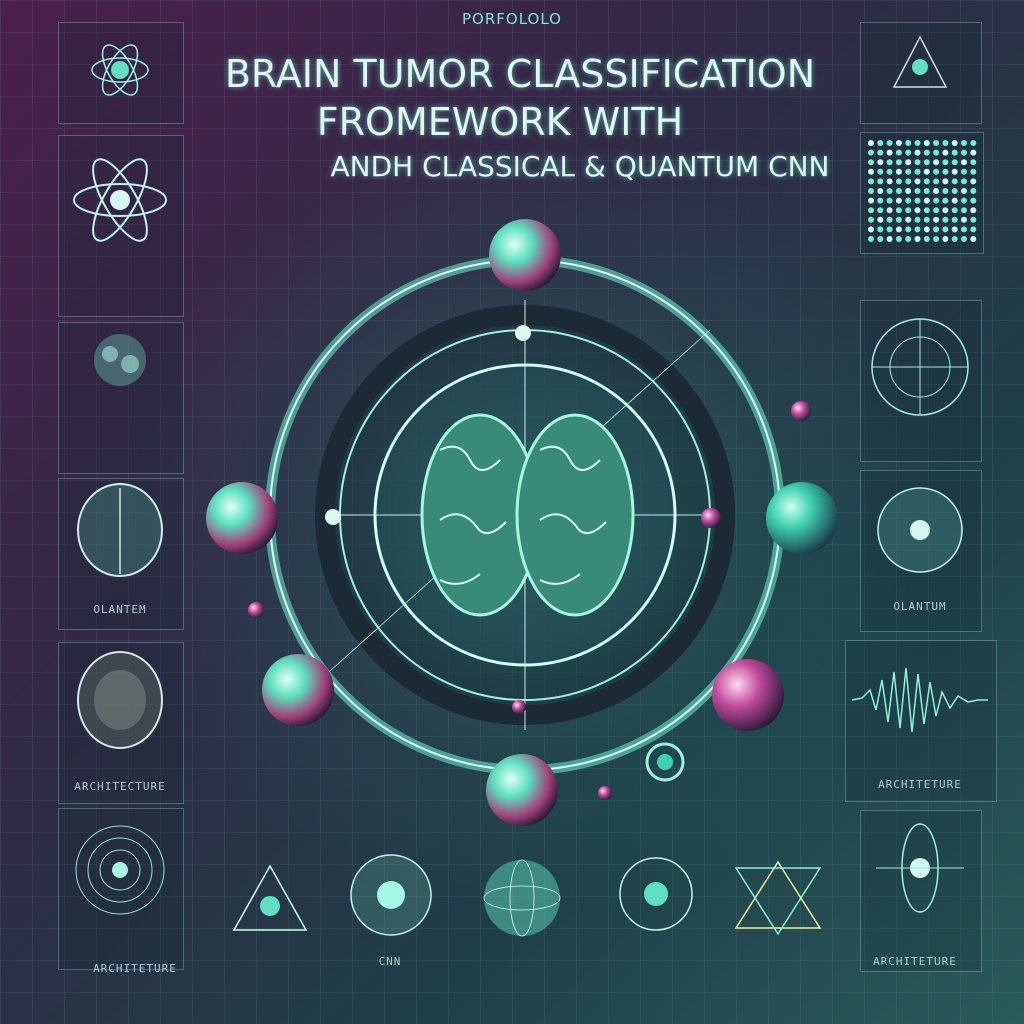 The width and height of the screenshot is (1024, 1024). What do you see at coordinates (920, 530) in the screenshot?
I see `sphere-icon` at bounding box center [920, 530].